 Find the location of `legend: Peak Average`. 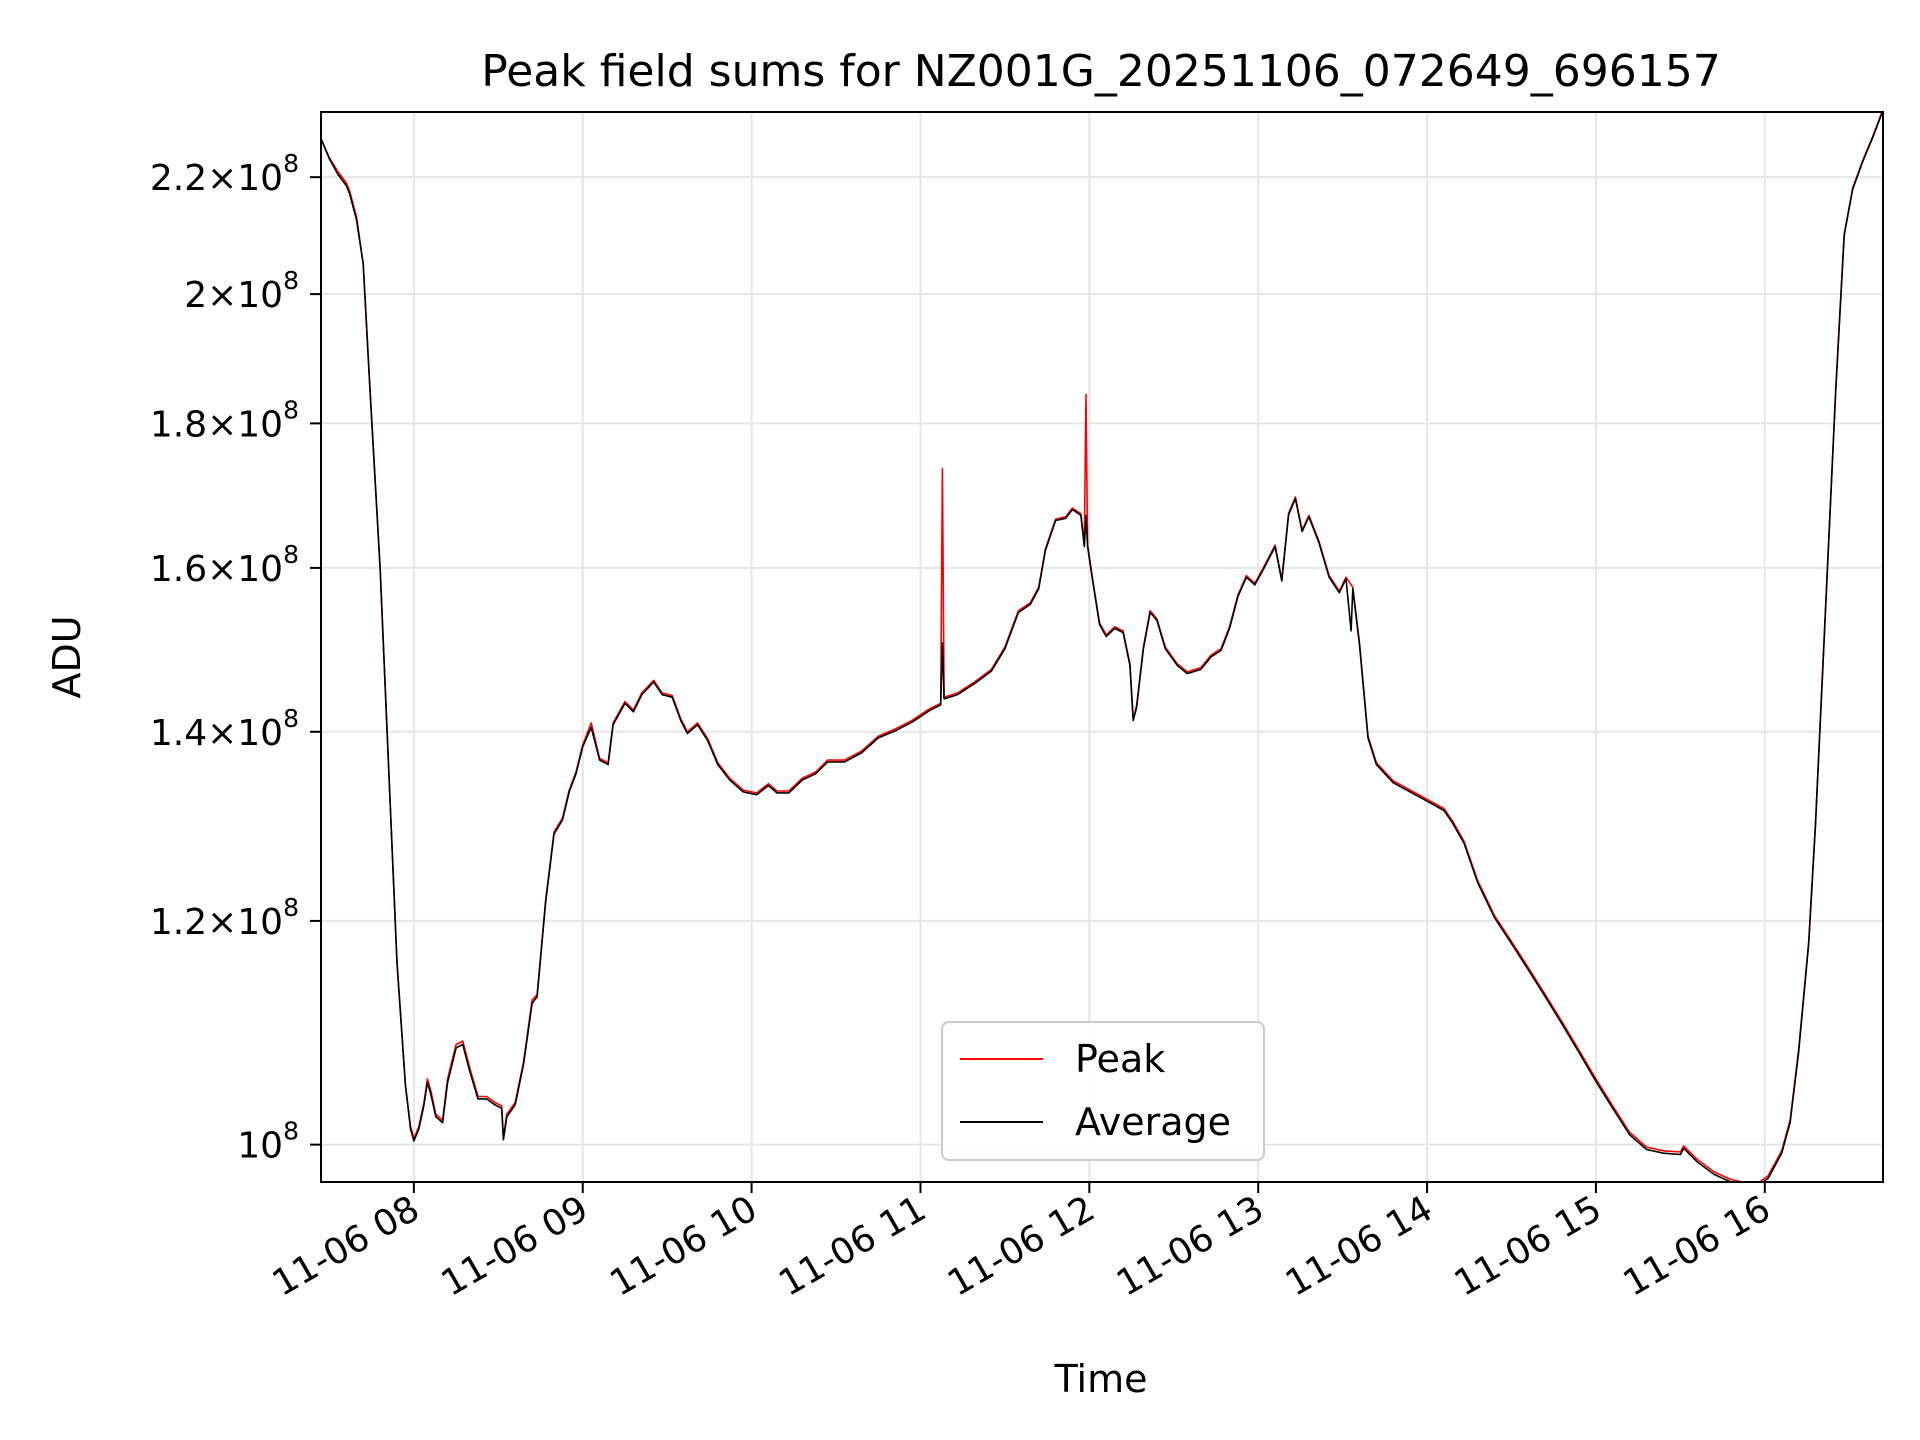

legend: Peak Average is located at coordinates (1103, 1091).